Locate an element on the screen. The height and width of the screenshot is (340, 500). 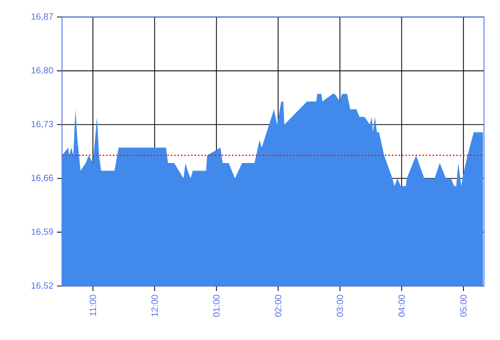
x-tick-label: 03:00 is located at coordinates (340, 305).